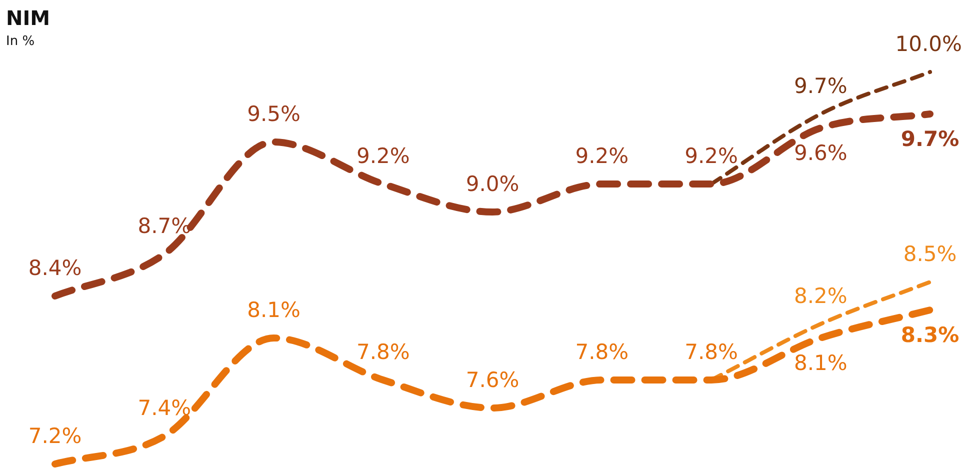 This screenshot has width=964, height=472. I want to click on data-label: 8.2%, so click(821, 296).